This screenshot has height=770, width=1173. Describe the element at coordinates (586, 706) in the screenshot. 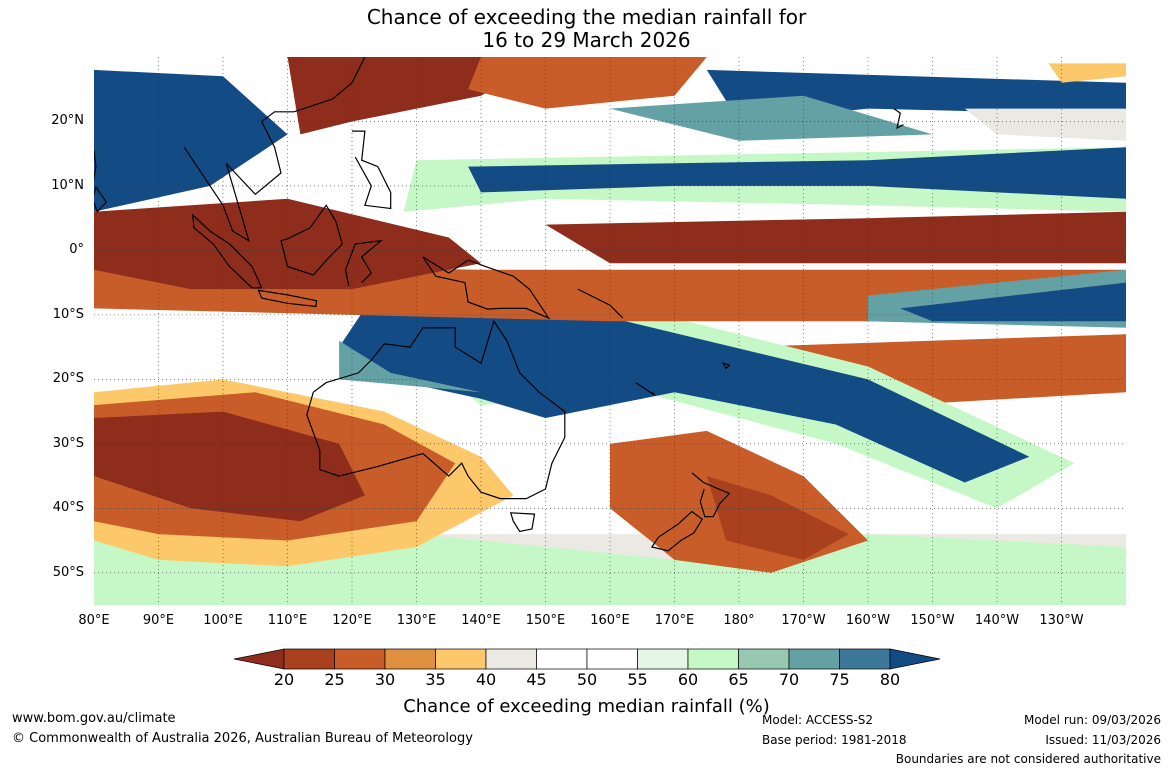

I see `colorbar-label: Chance of exceeding median rainfall (%)` at that location.